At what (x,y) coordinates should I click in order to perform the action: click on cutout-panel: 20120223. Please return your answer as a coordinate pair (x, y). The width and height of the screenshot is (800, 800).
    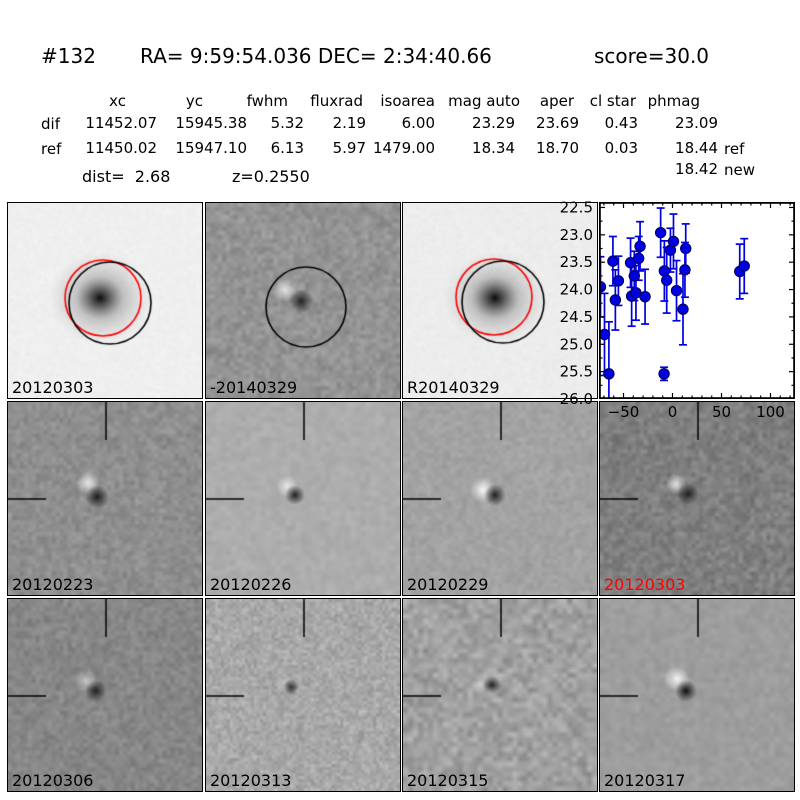
    Looking at the image, I should click on (105, 498).